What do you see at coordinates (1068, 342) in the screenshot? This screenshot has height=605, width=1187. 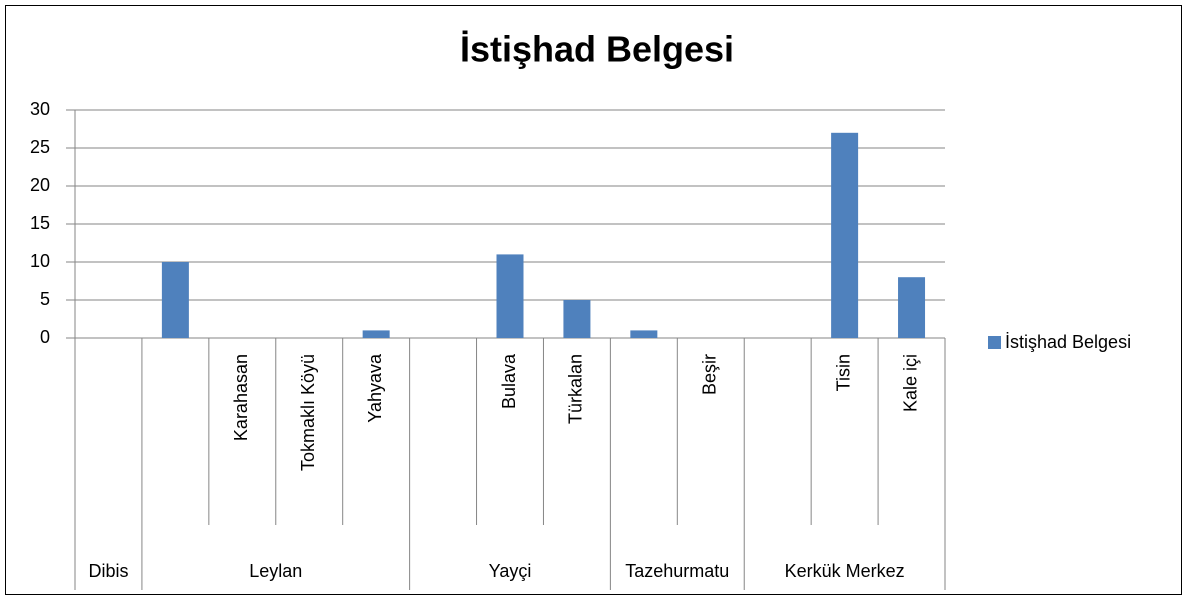 I see `legend-label: İstişhad Belgesi` at bounding box center [1068, 342].